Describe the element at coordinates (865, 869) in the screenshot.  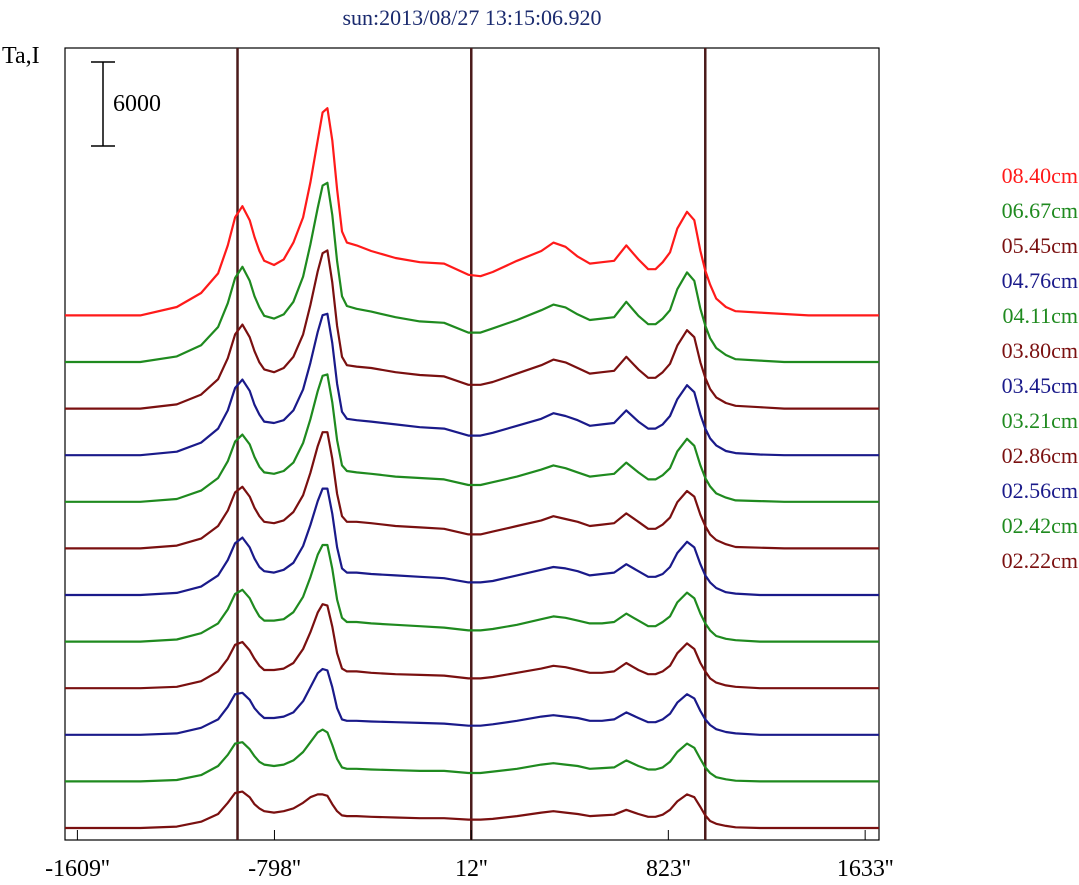
I see `x-tick-label-4: 1633''` at that location.